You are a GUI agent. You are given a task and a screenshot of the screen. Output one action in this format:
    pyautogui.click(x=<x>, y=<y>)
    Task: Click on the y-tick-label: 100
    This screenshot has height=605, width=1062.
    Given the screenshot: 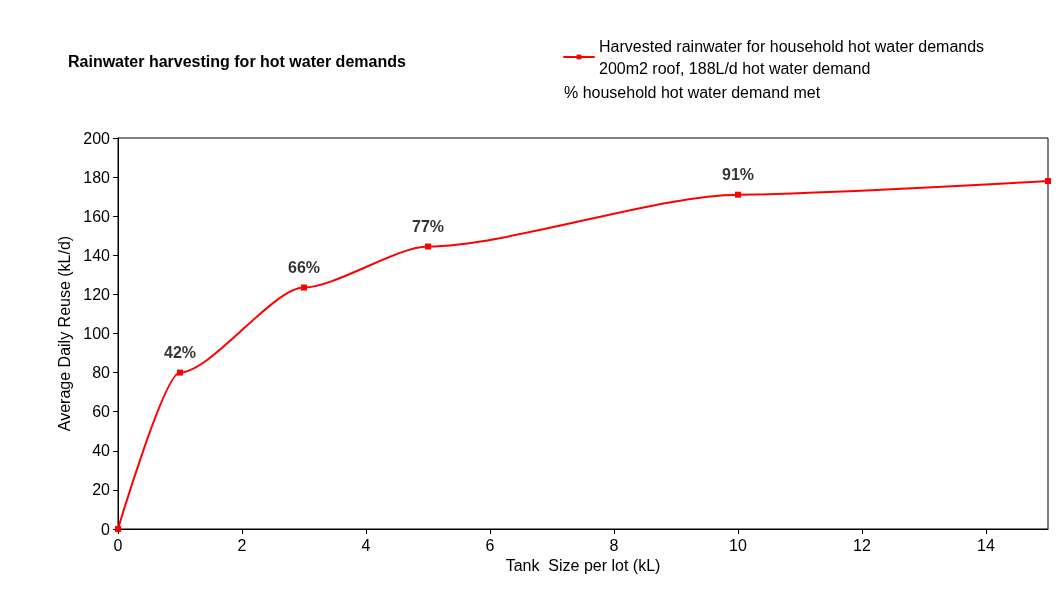 What is the action you would take?
    pyautogui.click(x=97, y=333)
    